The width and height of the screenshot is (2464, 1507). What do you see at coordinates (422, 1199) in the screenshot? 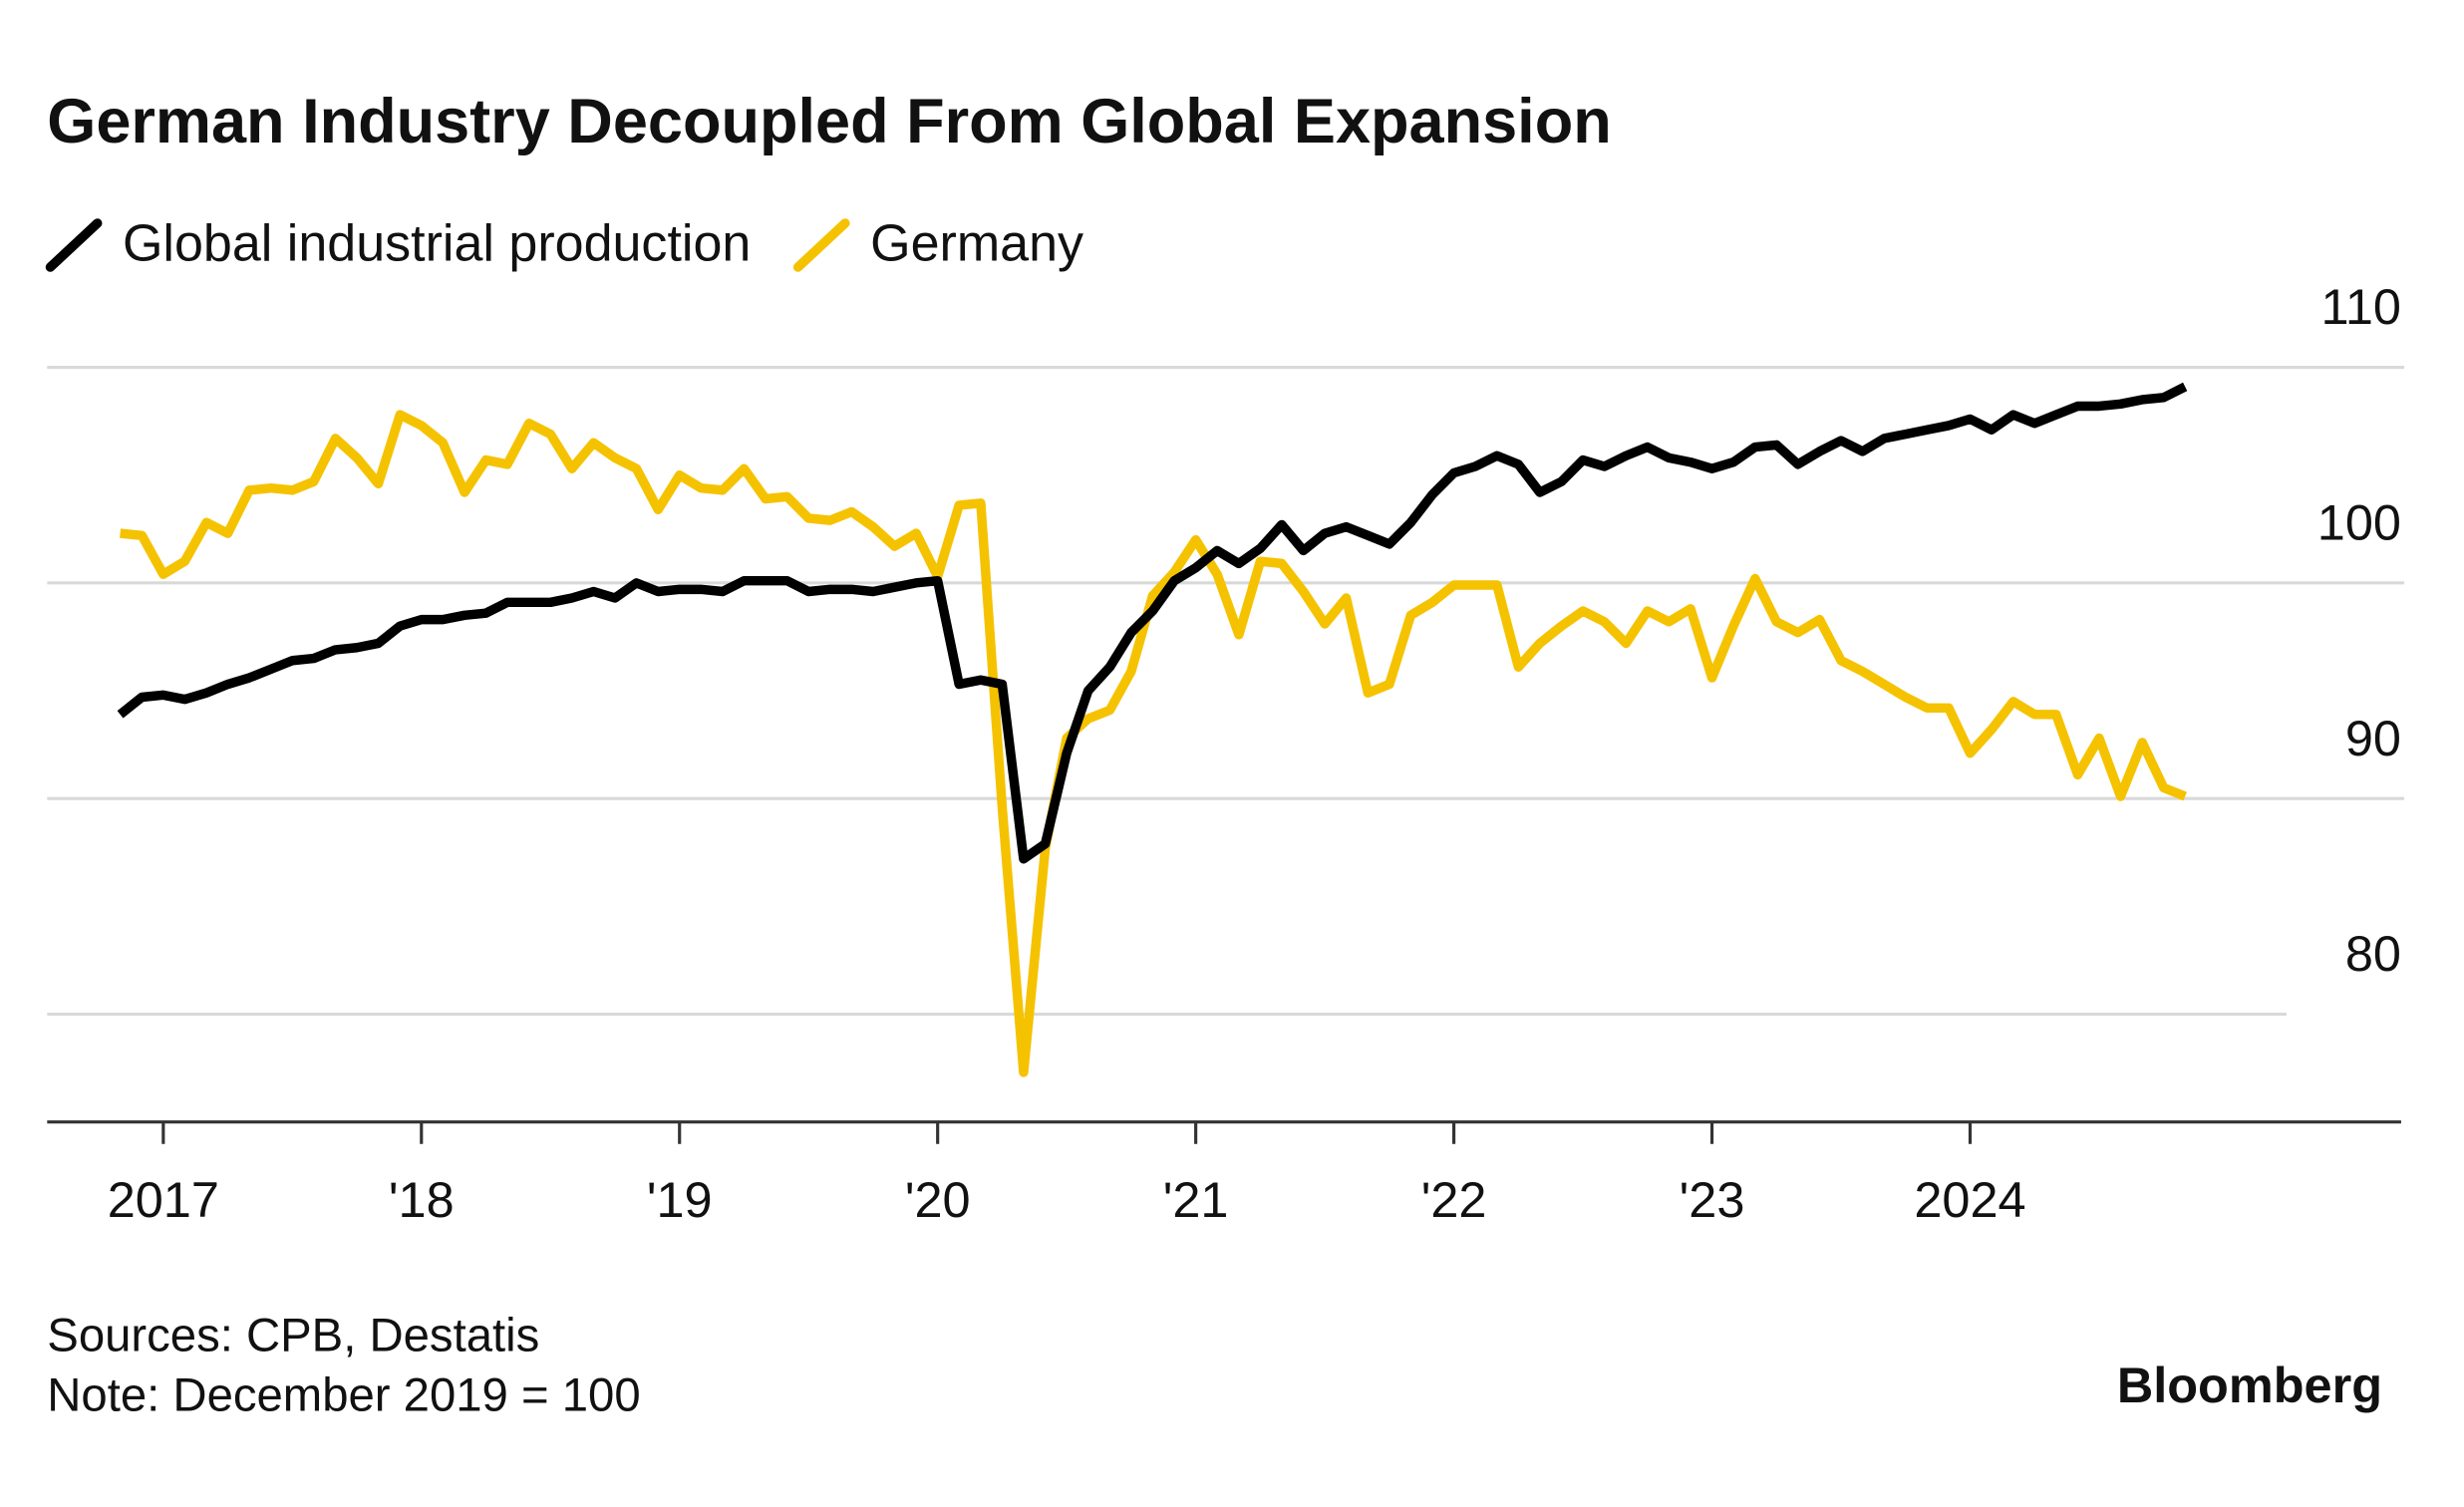
I see `x-tick-label: '18` at bounding box center [422, 1199].